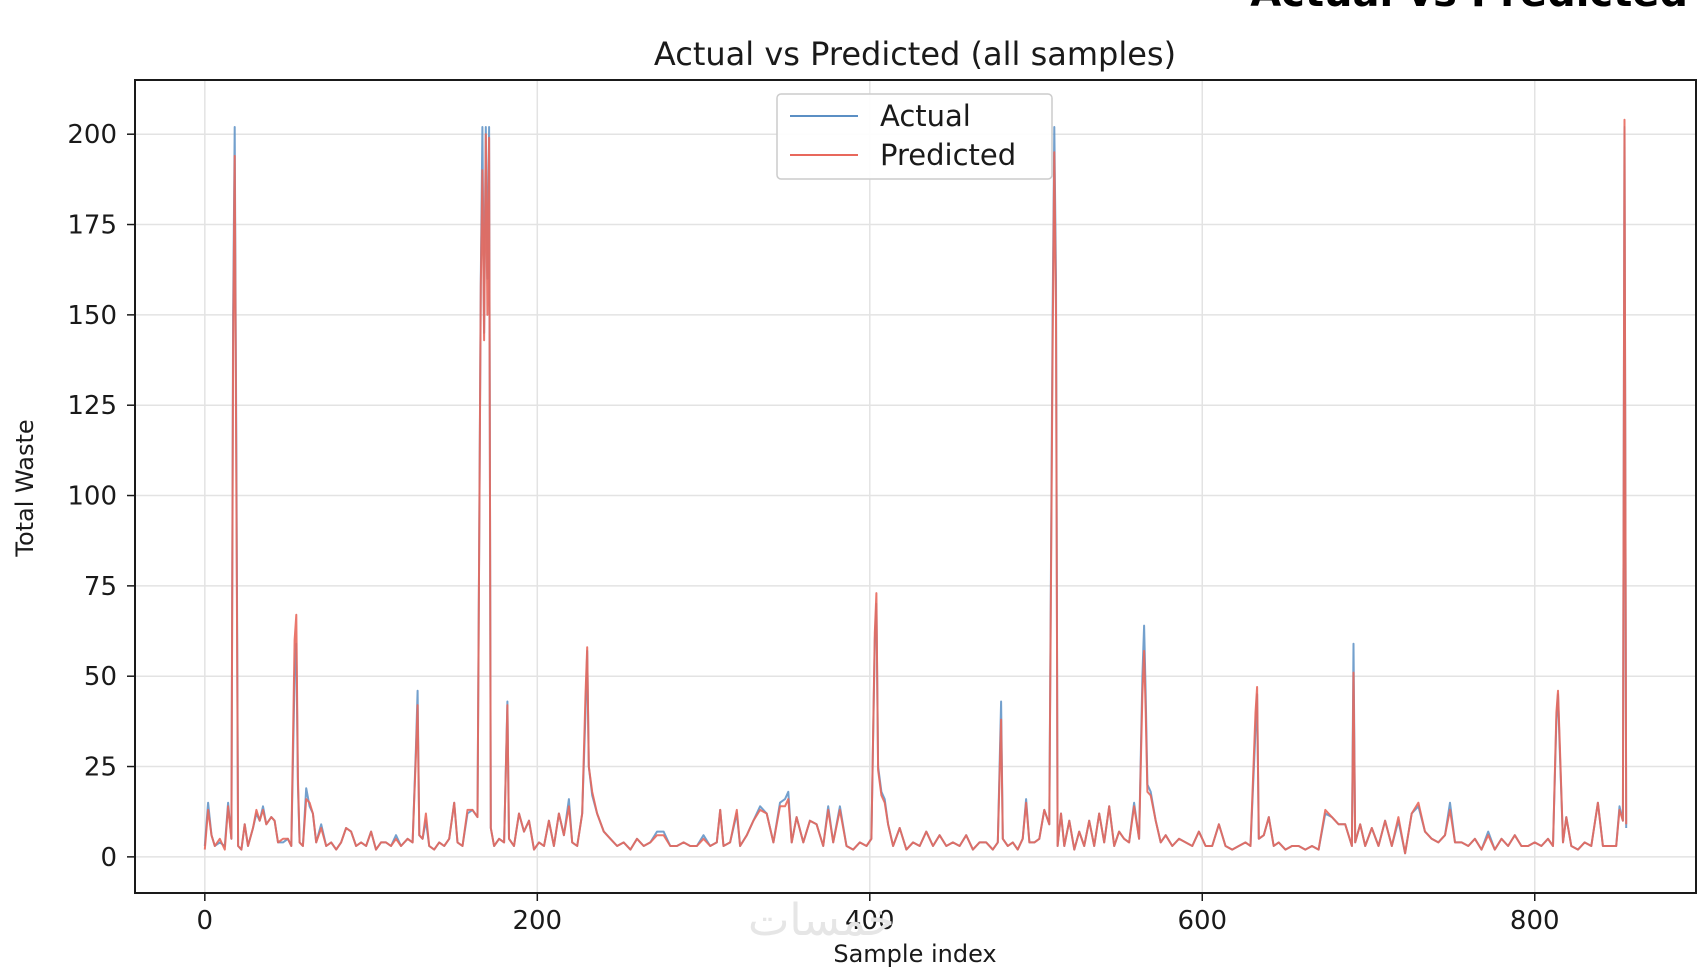  I want to click on x-tick-label: 600, so click(1202, 921).